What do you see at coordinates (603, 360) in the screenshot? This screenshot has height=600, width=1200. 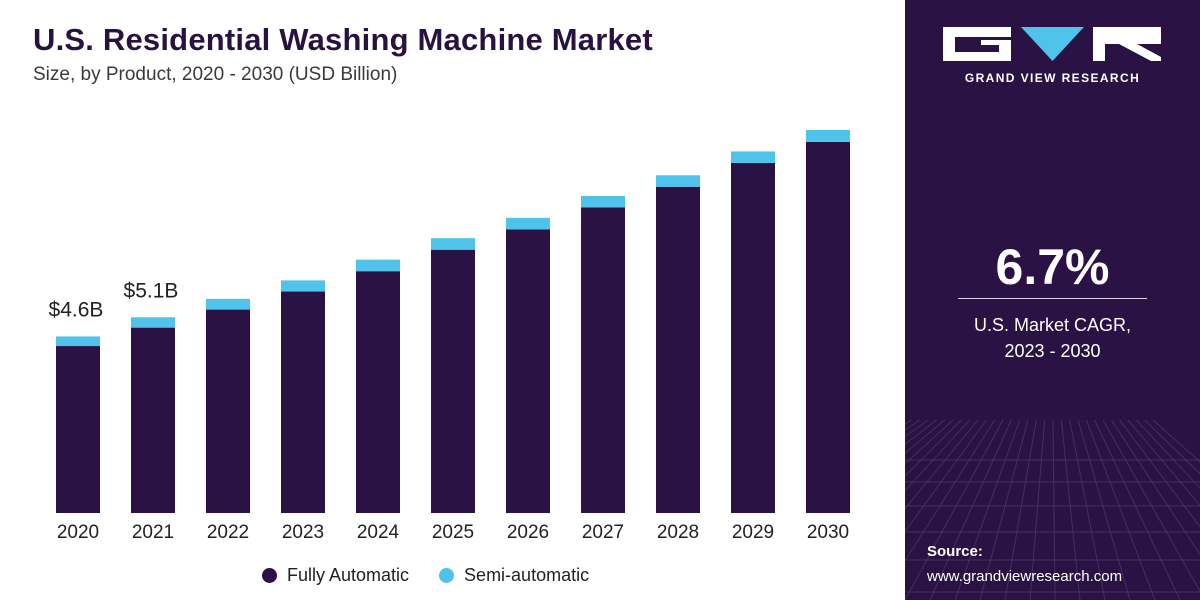 I see `bar-fully-automatic-2027` at bounding box center [603, 360].